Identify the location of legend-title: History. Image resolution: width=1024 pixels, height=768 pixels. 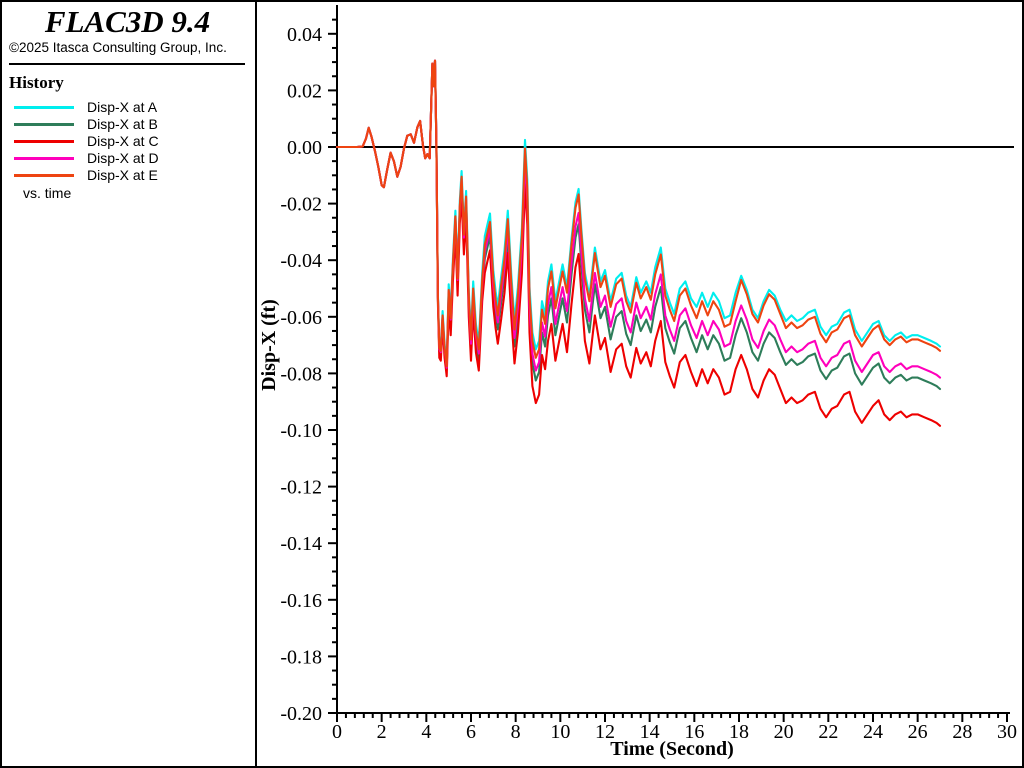
(36, 82).